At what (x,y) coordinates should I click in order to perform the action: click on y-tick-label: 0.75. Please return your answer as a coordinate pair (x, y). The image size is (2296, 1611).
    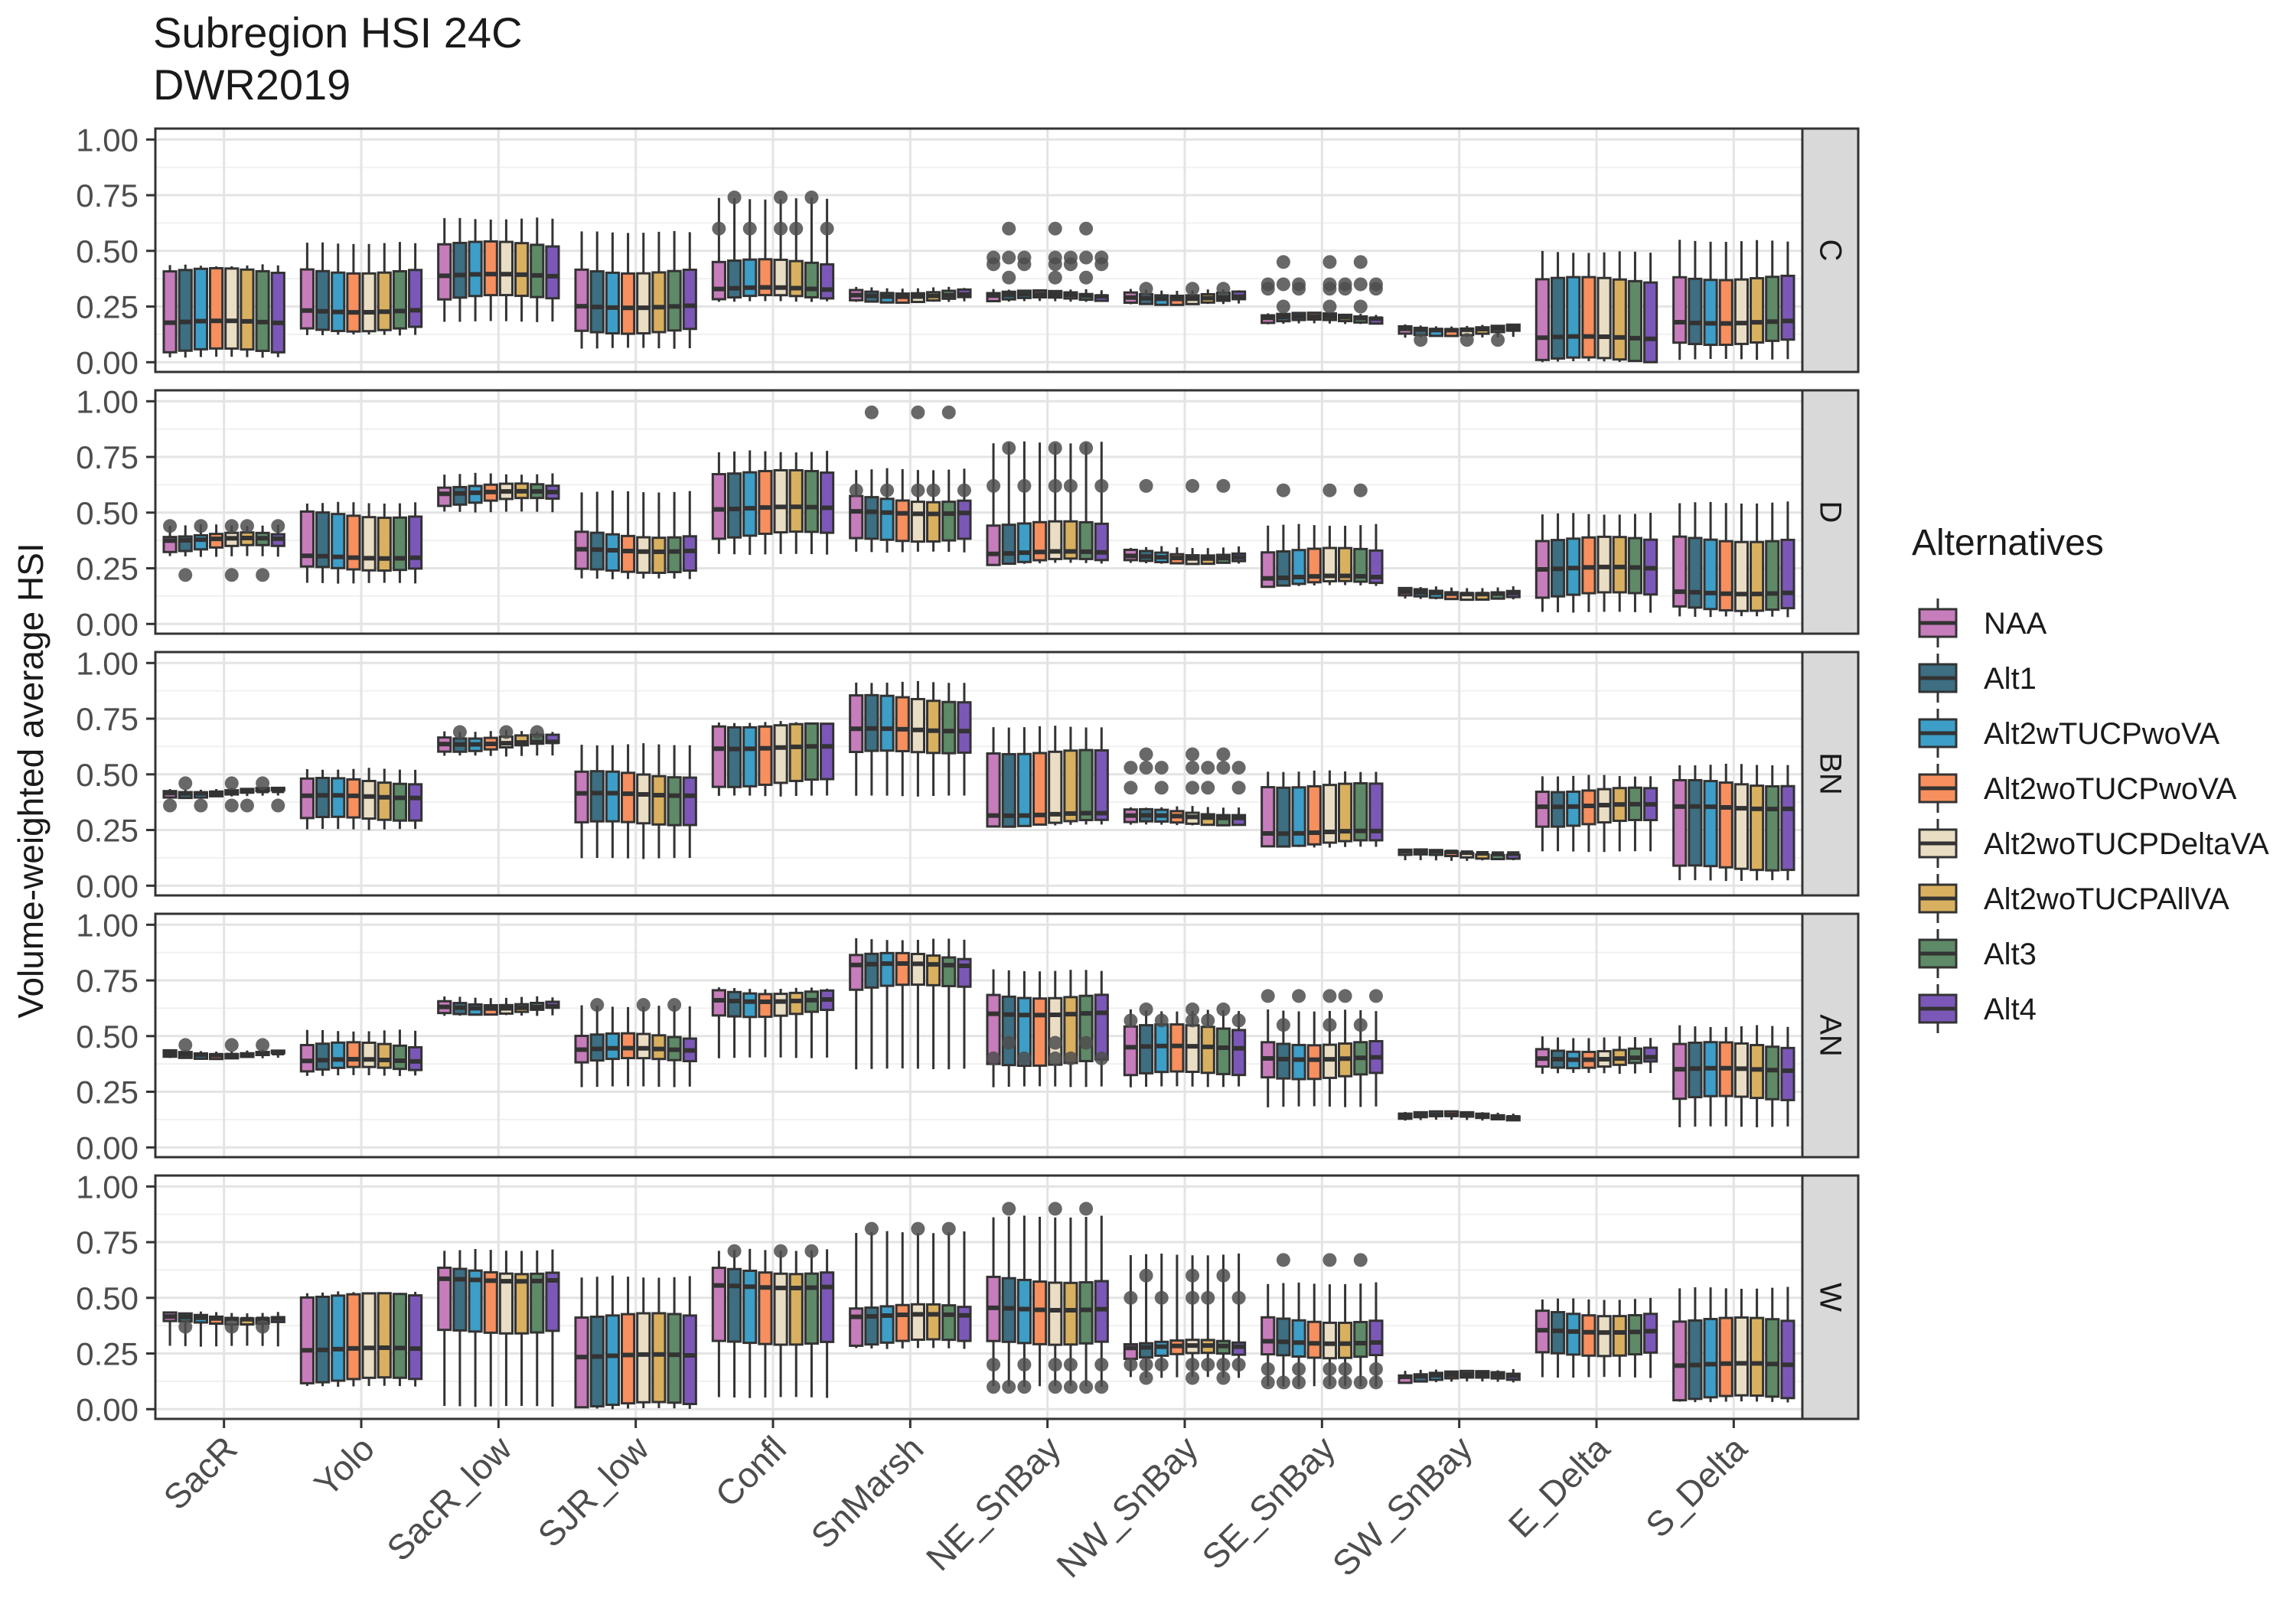
    Looking at the image, I should click on (107, 1242).